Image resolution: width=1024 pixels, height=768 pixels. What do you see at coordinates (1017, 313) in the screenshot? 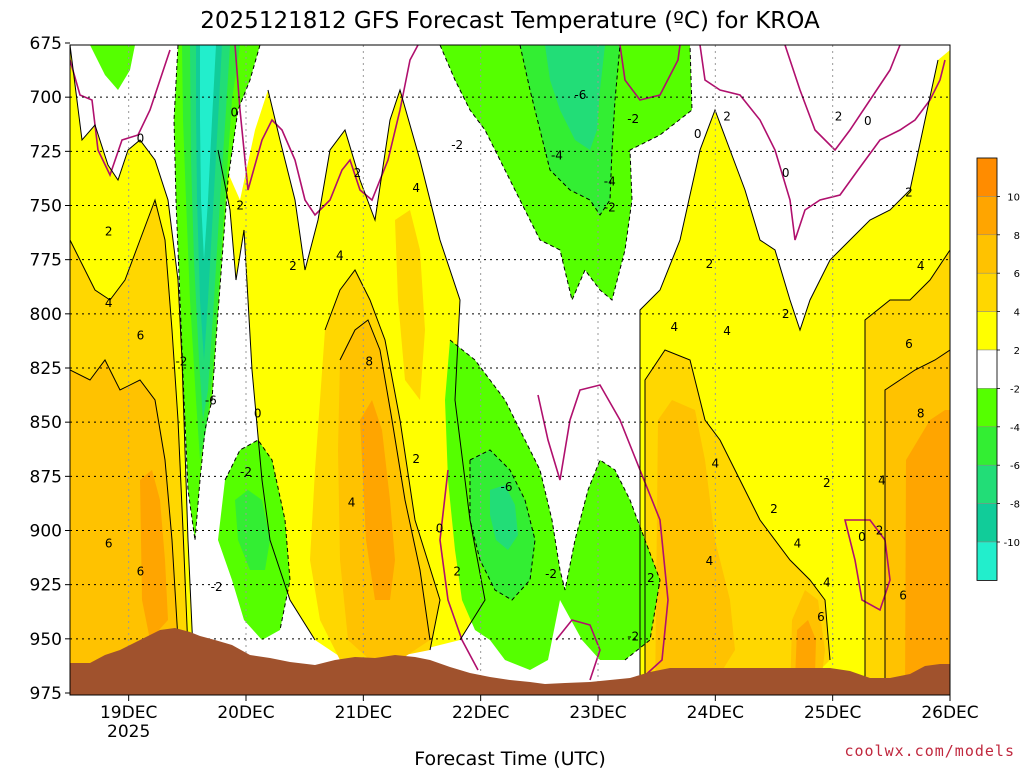
I see `colorbar-label: 4` at bounding box center [1017, 313].